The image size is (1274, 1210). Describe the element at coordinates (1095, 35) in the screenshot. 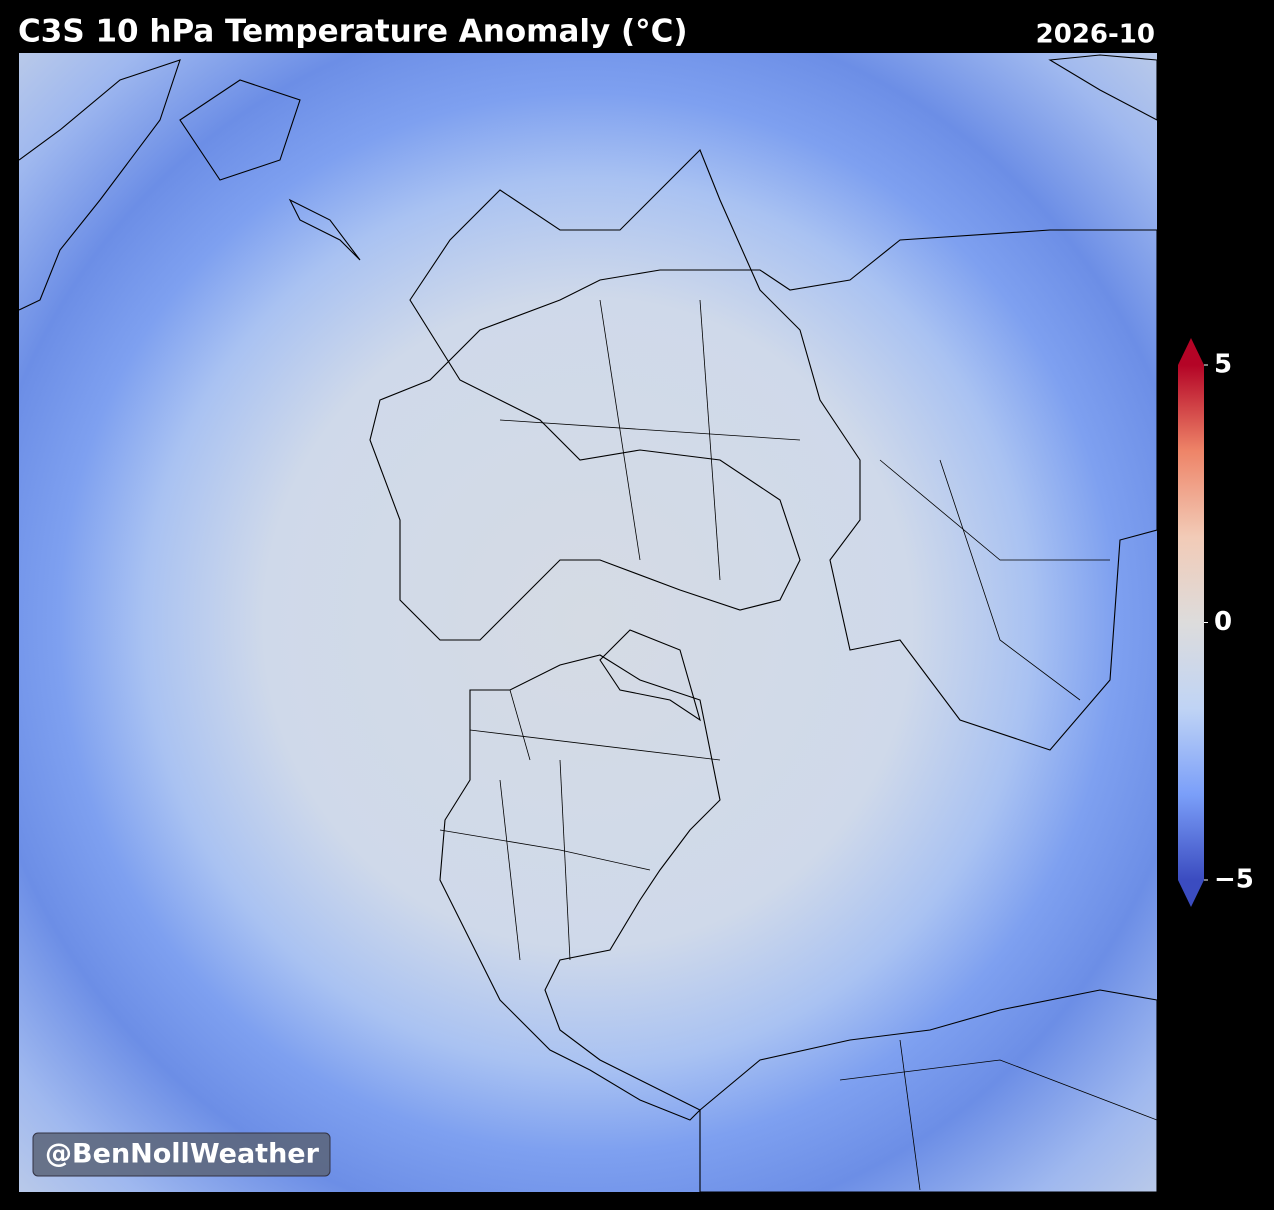

I see `date: 2026-10` at that location.